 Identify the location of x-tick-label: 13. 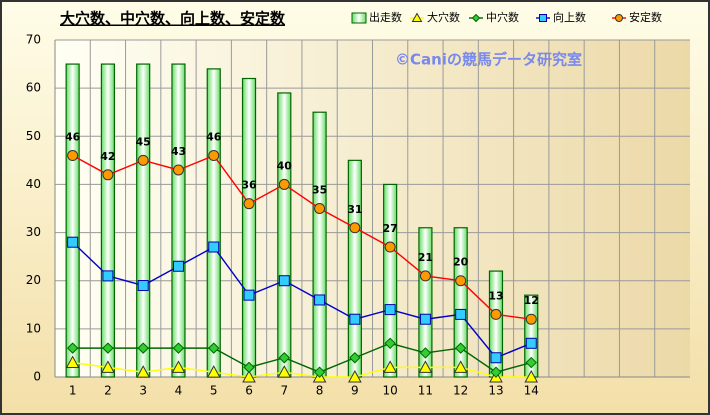
(495, 391).